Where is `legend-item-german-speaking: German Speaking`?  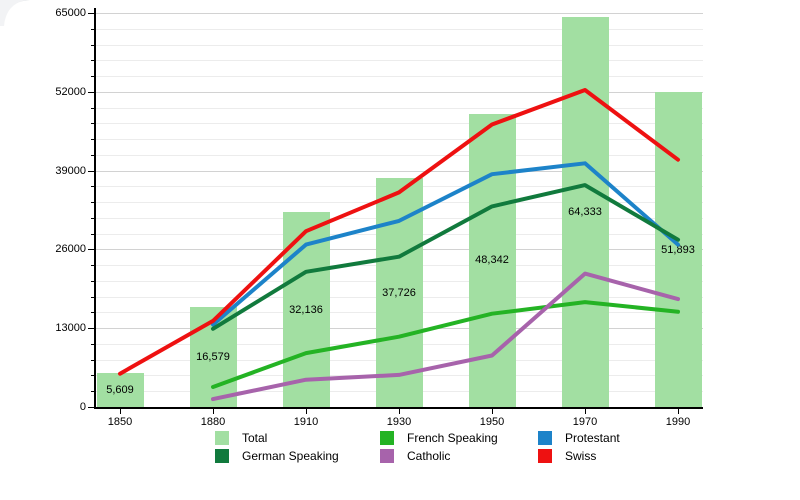
legend-item-german-speaking: German Speaking is located at coordinates (277, 456).